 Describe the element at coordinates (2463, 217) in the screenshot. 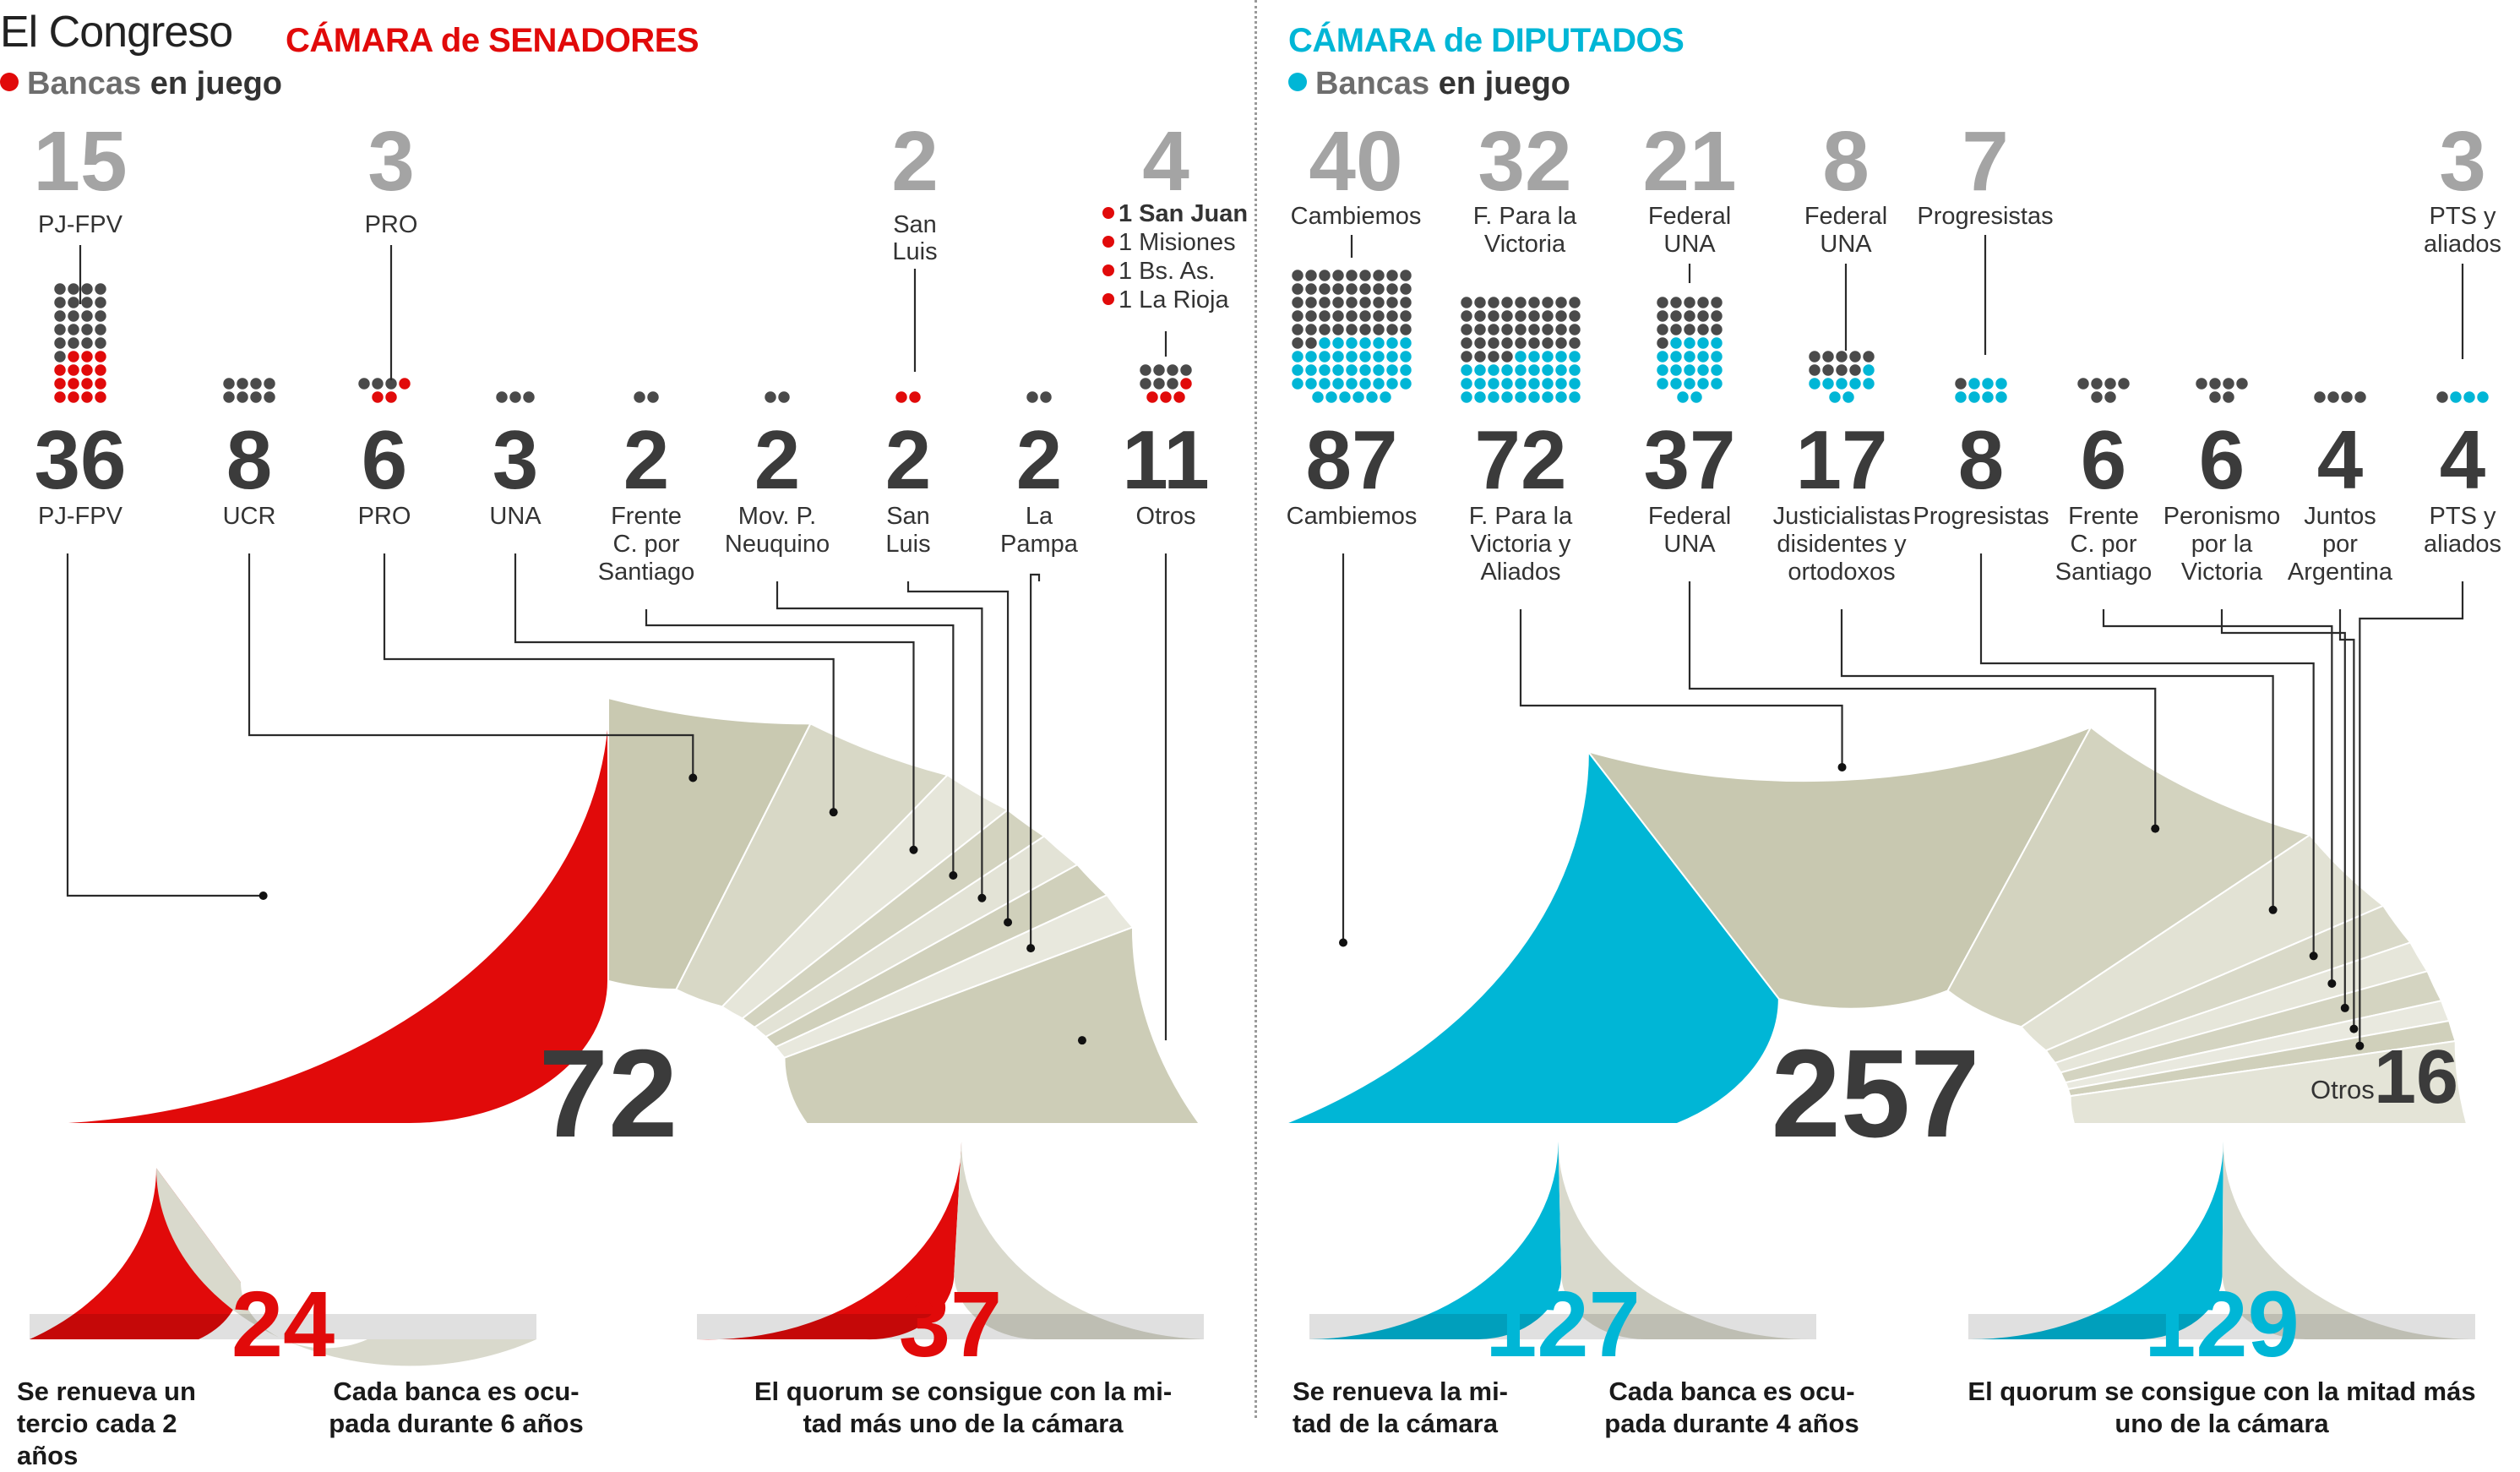

I see `deputies-in-play-label: PTS y` at that location.